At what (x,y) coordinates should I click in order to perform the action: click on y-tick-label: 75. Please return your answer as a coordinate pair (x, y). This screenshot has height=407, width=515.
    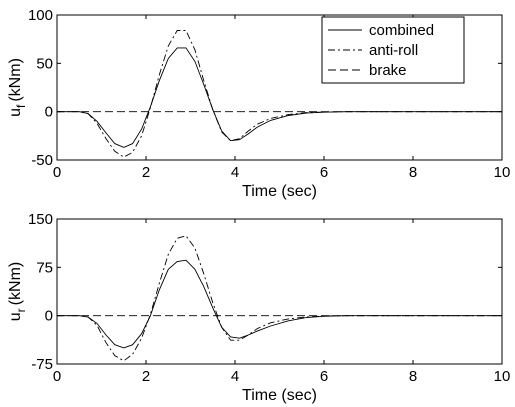
    Looking at the image, I should click on (44, 267).